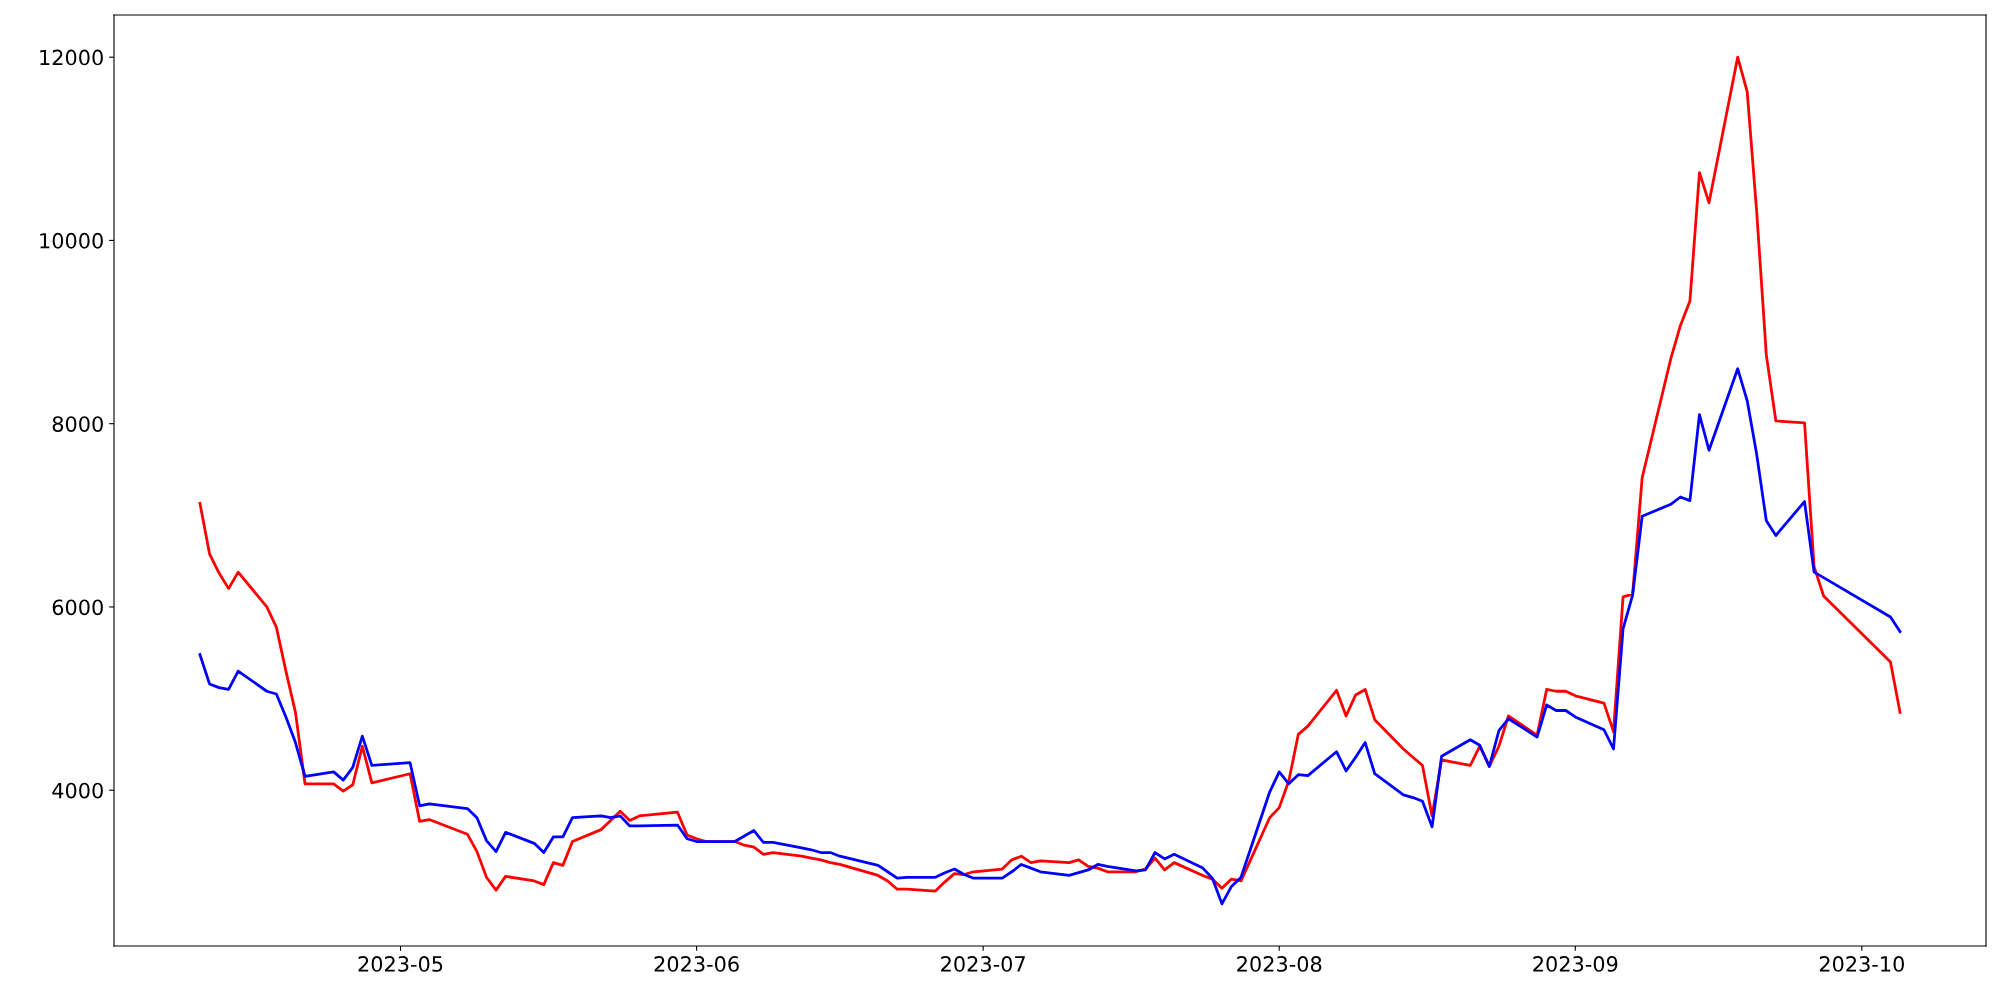  Describe the element at coordinates (77, 790) in the screenshot. I see `y-tick-label: 4000` at that location.